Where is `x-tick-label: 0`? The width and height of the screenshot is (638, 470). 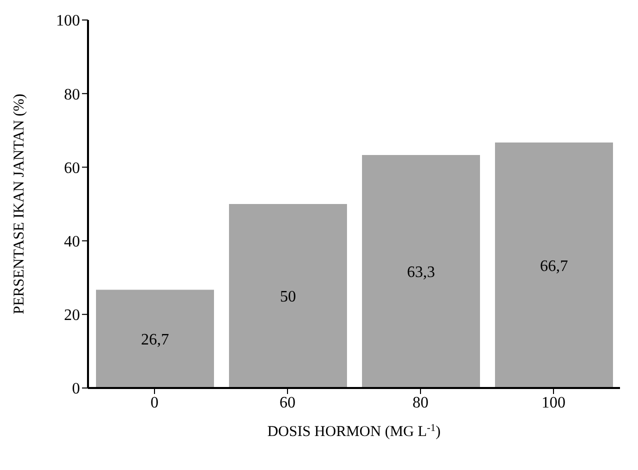
x-tick-label: 0 is located at coordinates (154, 403).